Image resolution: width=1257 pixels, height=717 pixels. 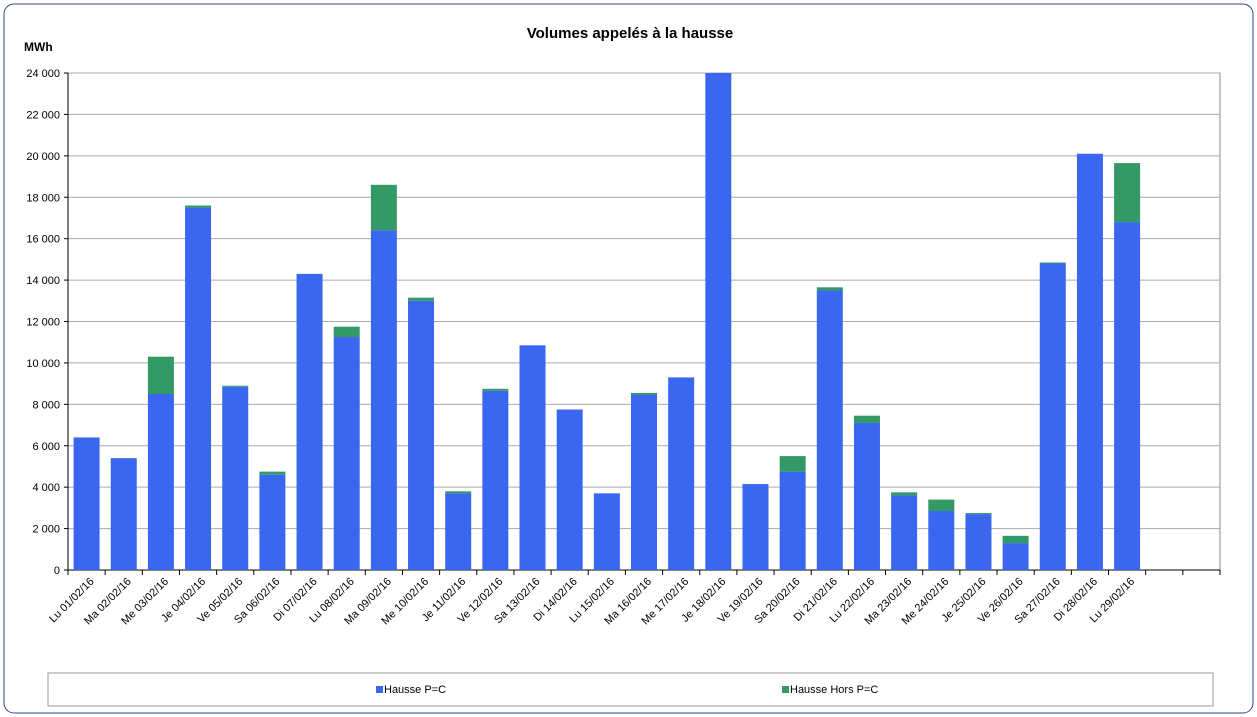 What do you see at coordinates (46, 447) in the screenshot?
I see `y-tick-label: 6 000` at bounding box center [46, 447].